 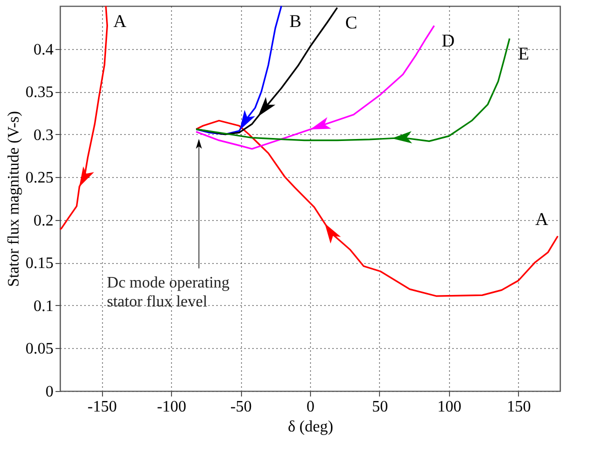 I want to click on series-label: D, so click(x=448, y=40).